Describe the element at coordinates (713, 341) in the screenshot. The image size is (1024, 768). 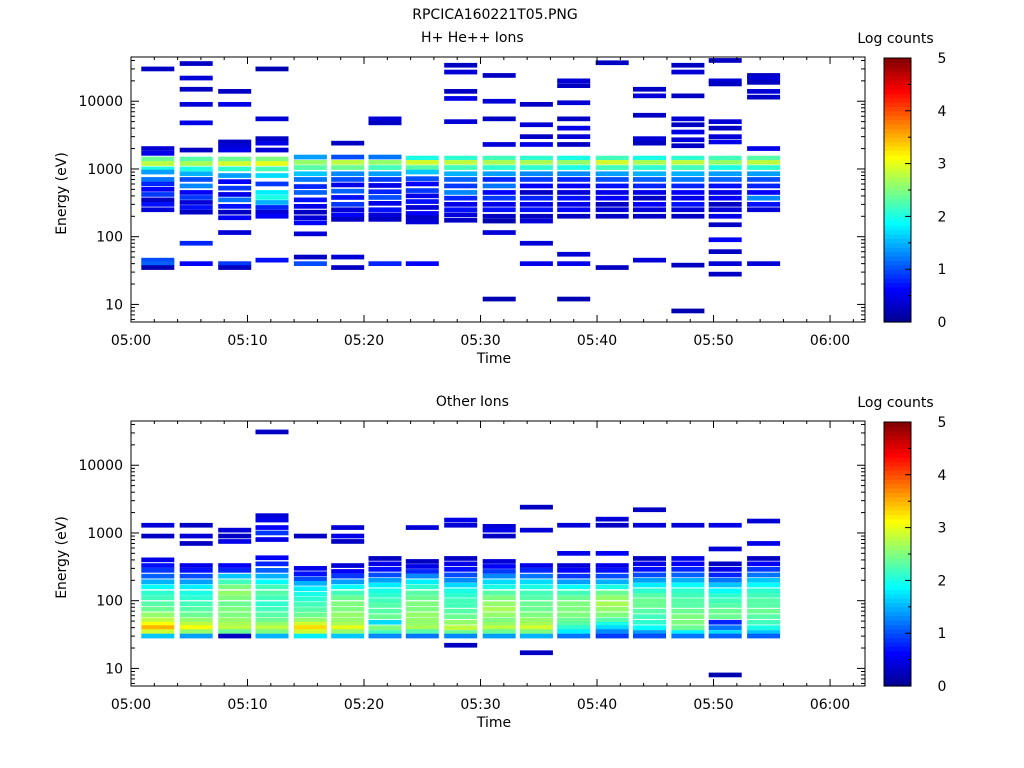
I see `x-tick-label: 05:50` at that location.